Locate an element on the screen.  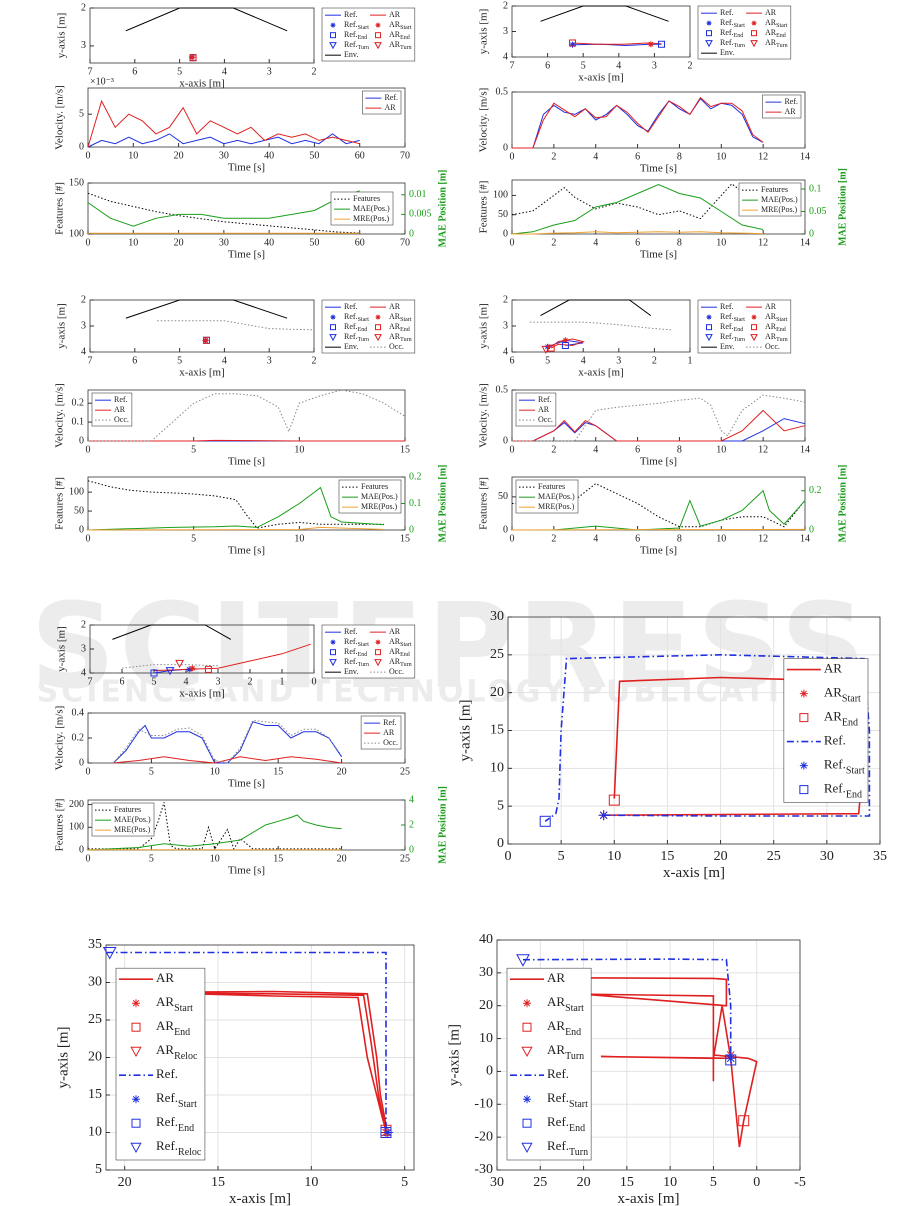
y-tick-label: -20 is located at coordinates (483, 1136).